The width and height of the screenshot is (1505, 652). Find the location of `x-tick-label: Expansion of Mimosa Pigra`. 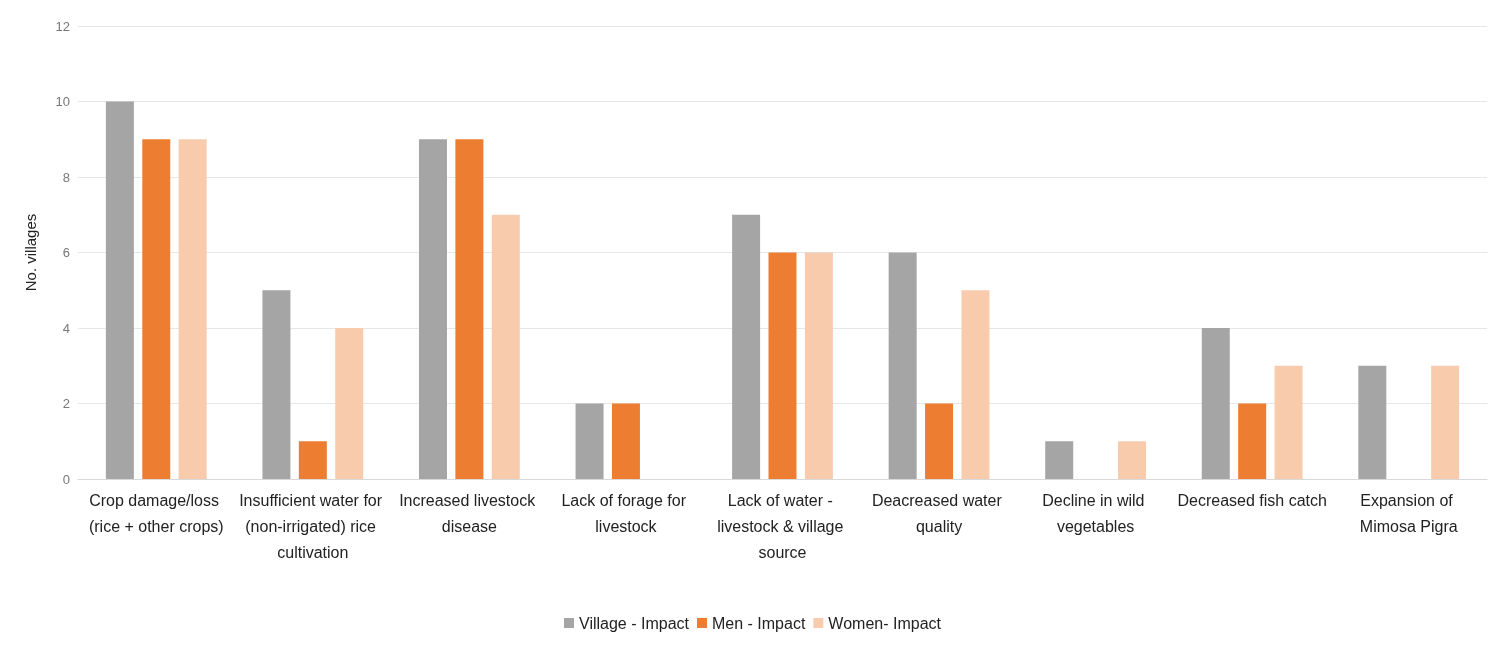

x-tick-label: Expansion of Mimosa Pigra is located at coordinates (1408, 513).